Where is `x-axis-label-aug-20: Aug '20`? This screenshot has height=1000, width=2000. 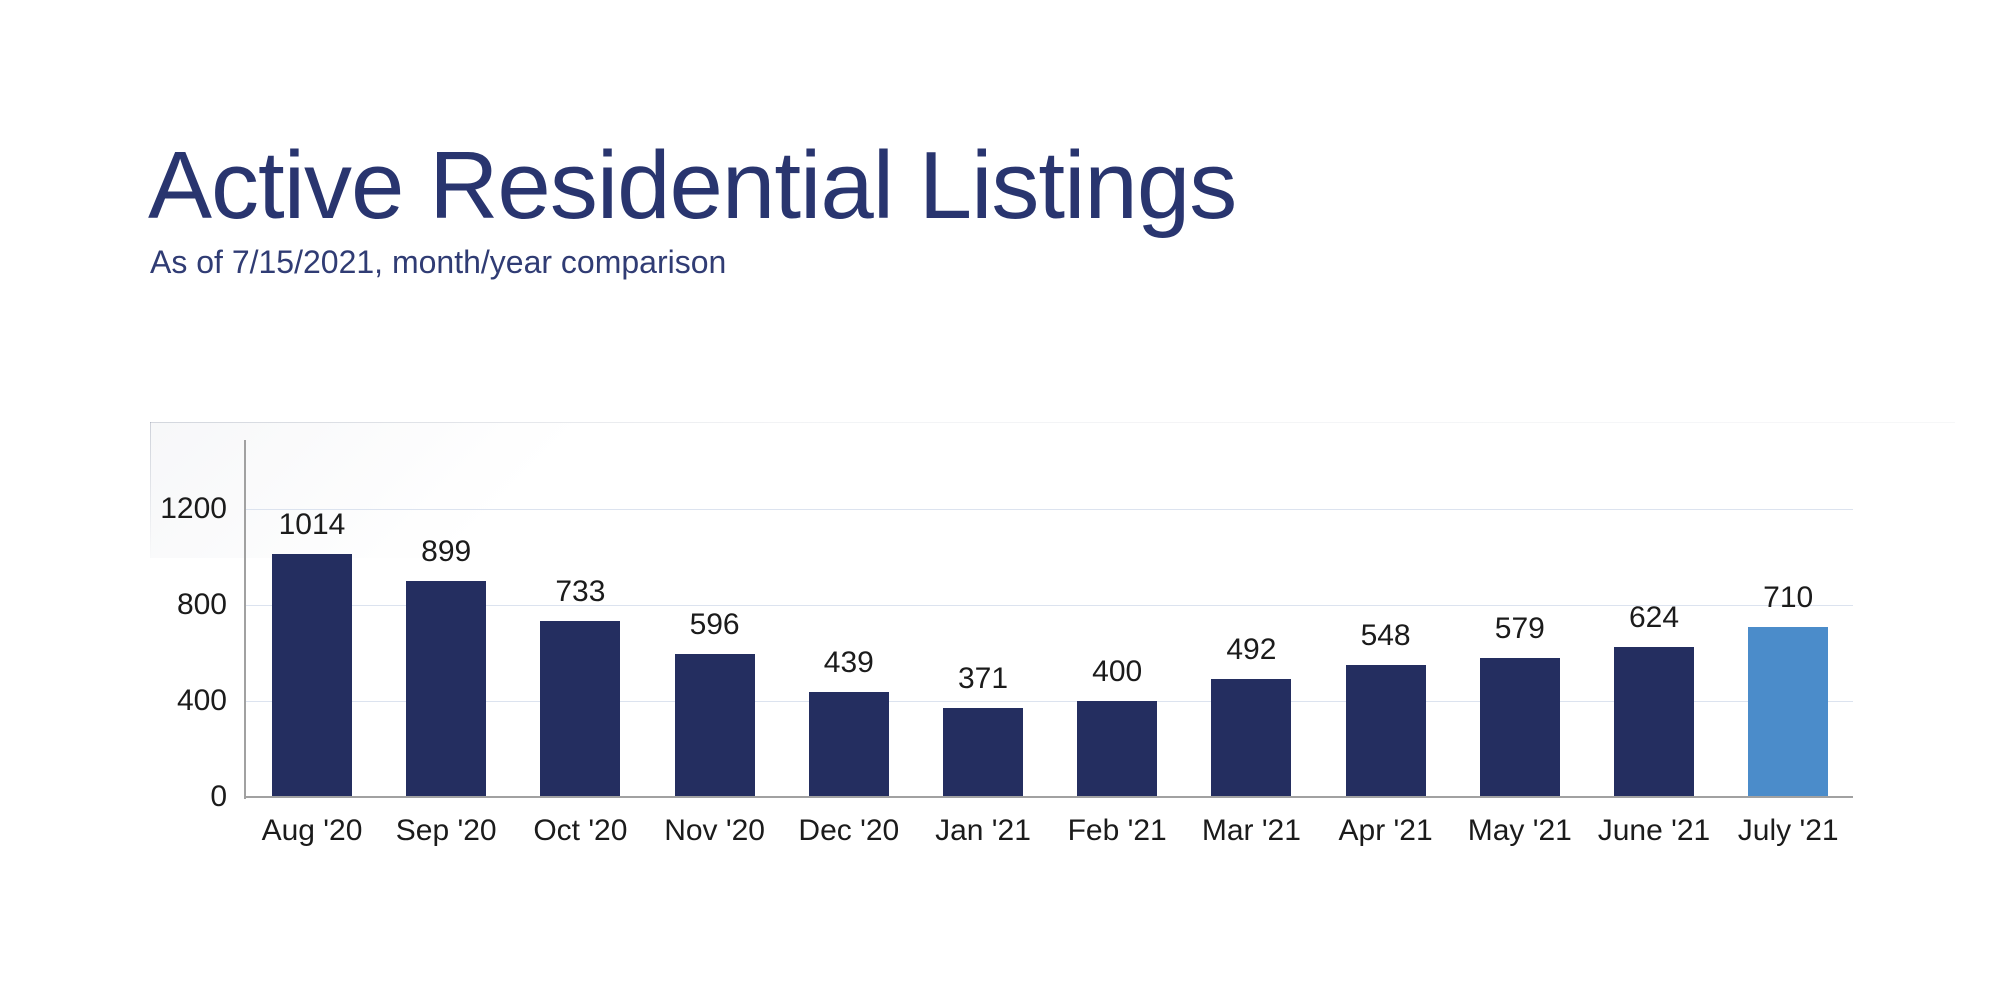
x-axis-label-aug-20: Aug '20 is located at coordinates (312, 830).